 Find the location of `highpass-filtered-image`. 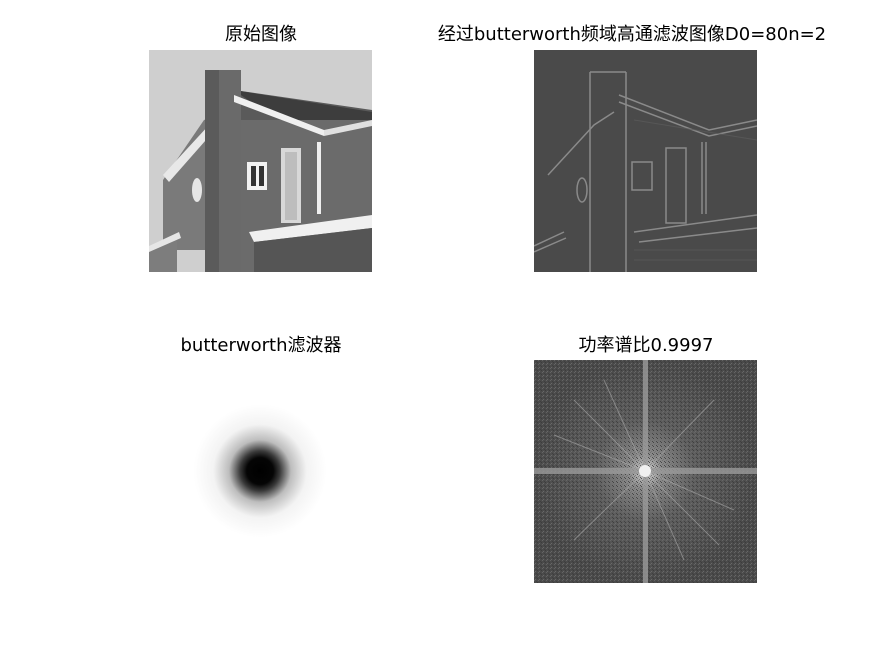

highpass-filtered-image is located at coordinates (645, 161).